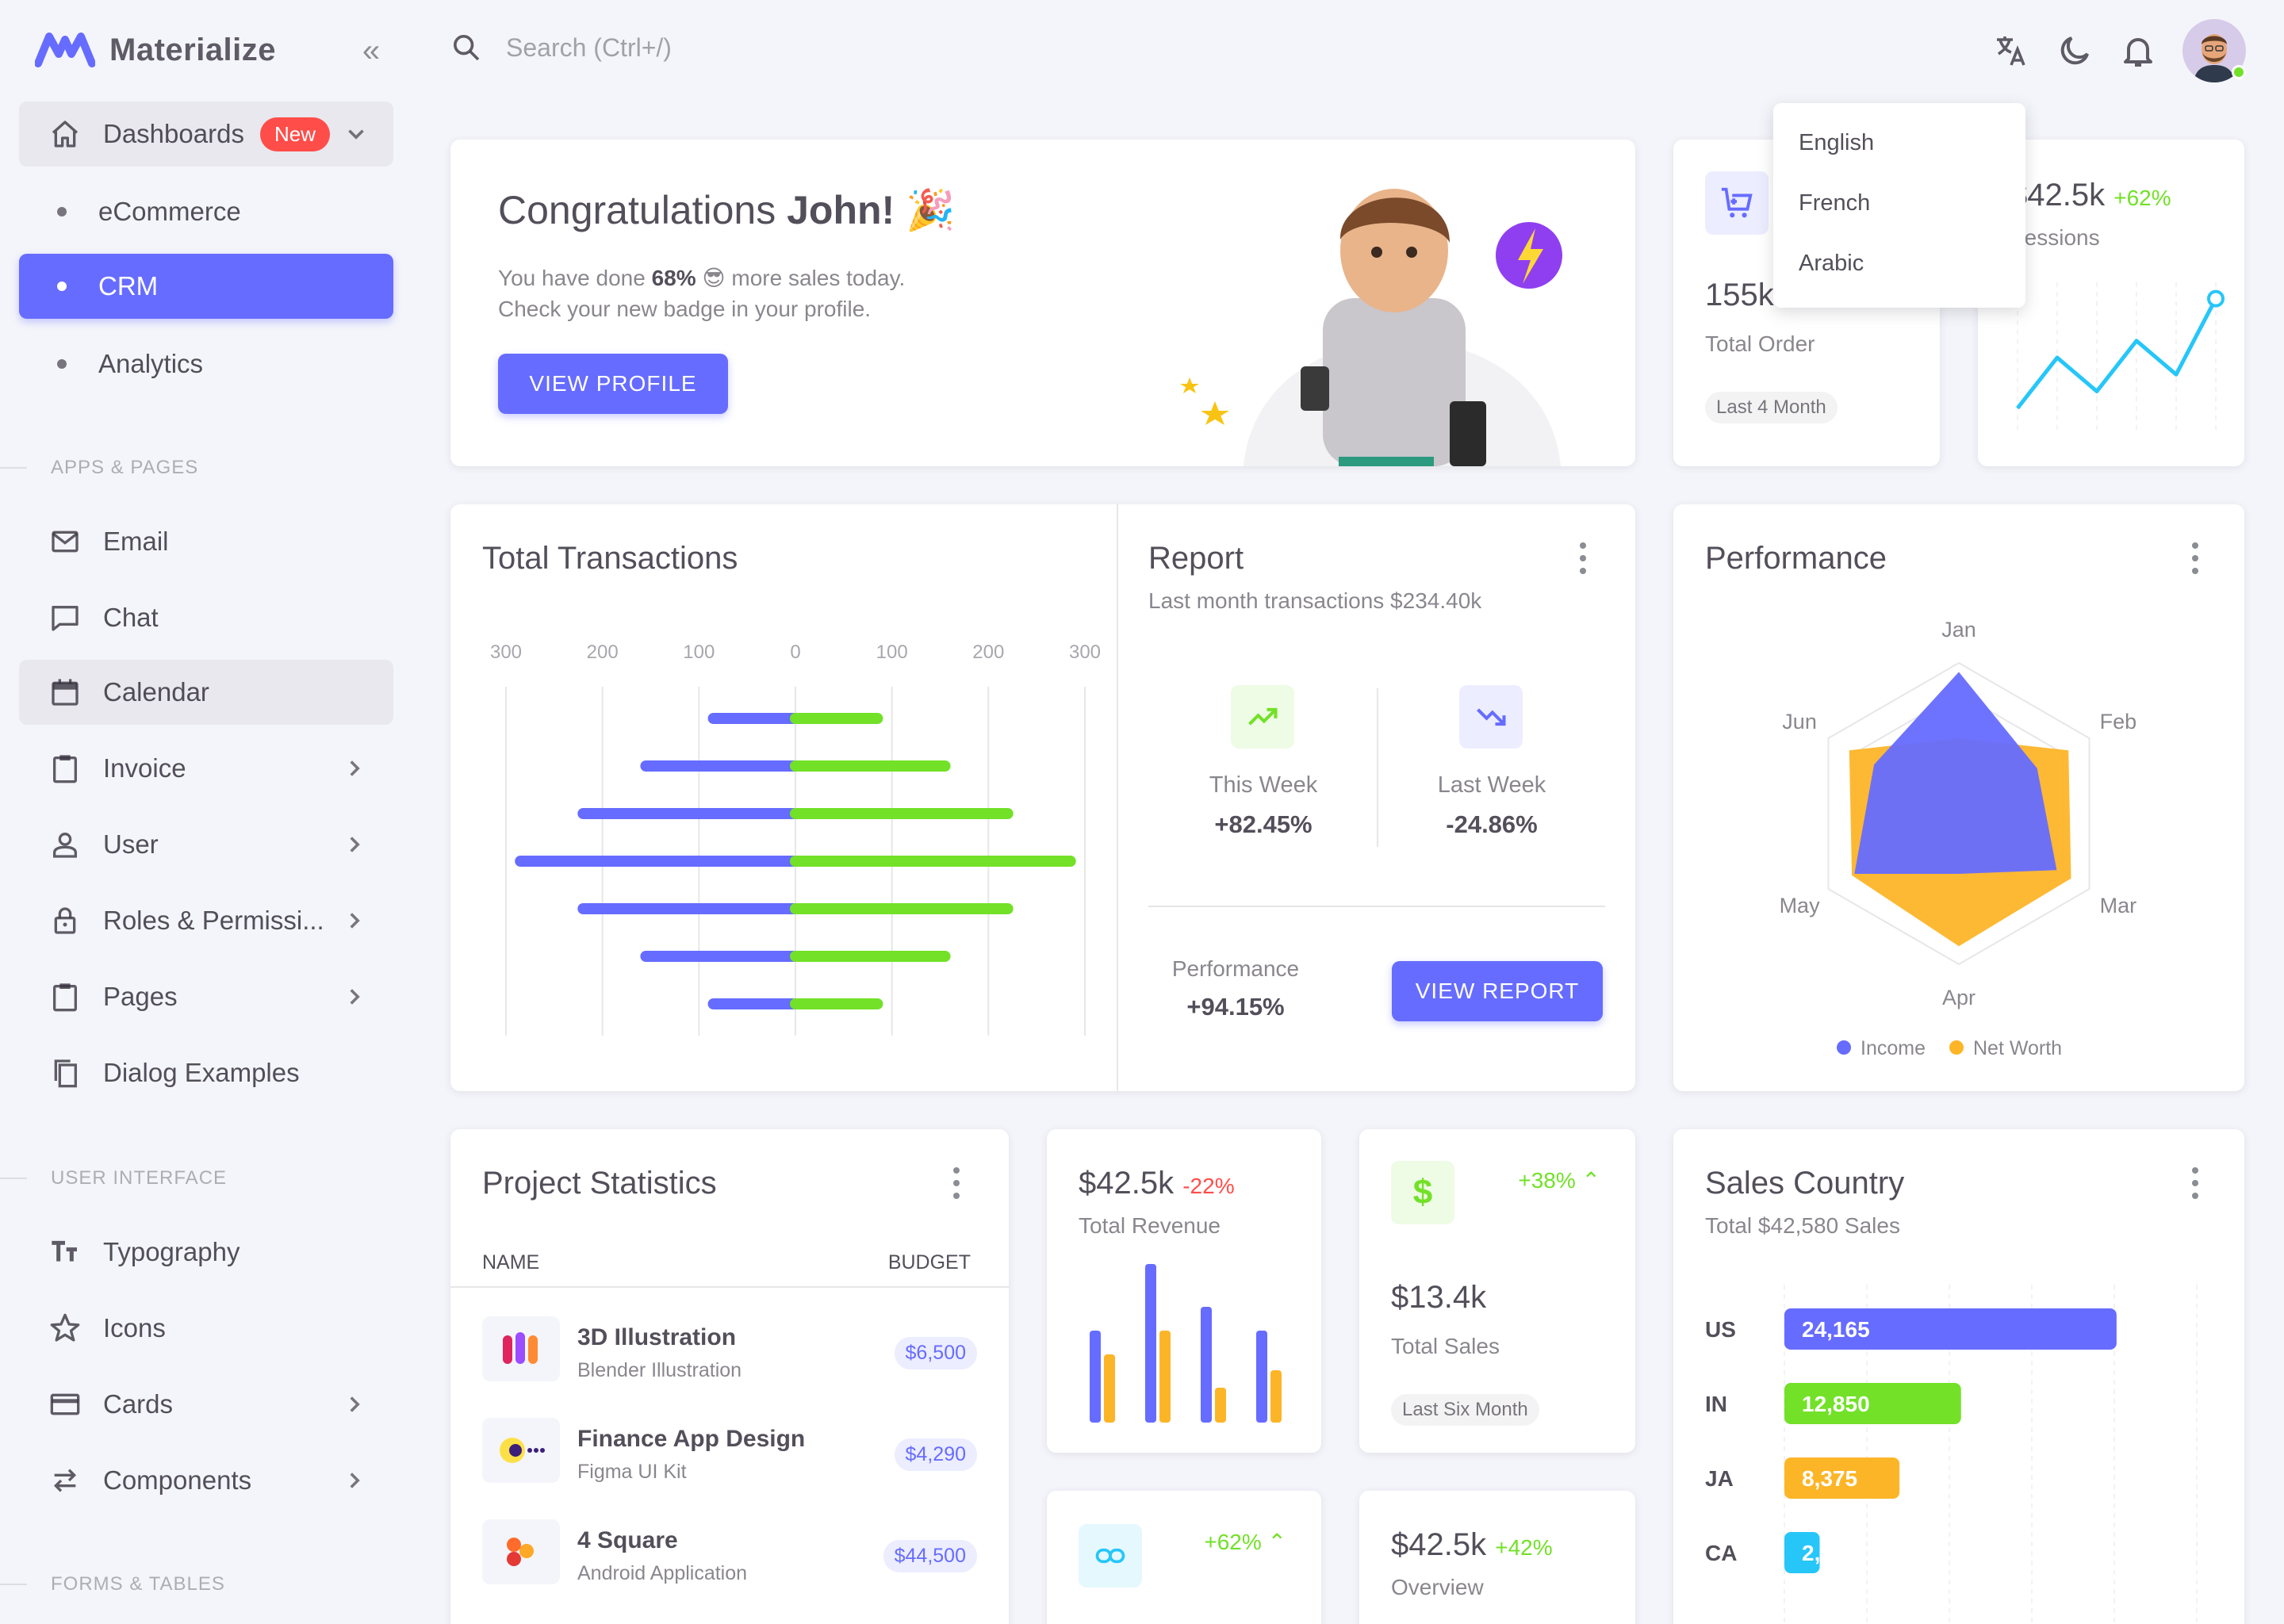 The height and width of the screenshot is (1624, 2284). What do you see at coordinates (1955, 773) in the screenshot?
I see `radar-series-income` at bounding box center [1955, 773].